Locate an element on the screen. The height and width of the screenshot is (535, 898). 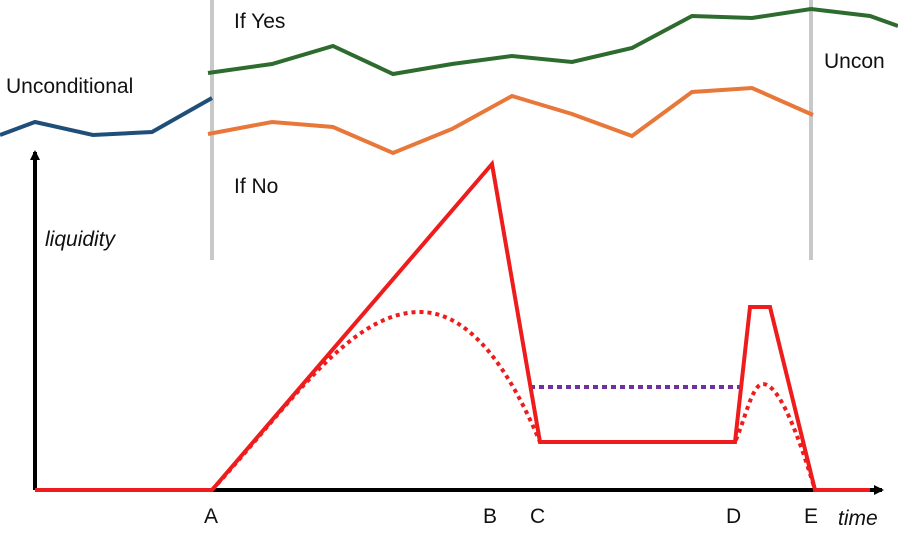
y-axis-label: liquidity is located at coordinates (81, 239).